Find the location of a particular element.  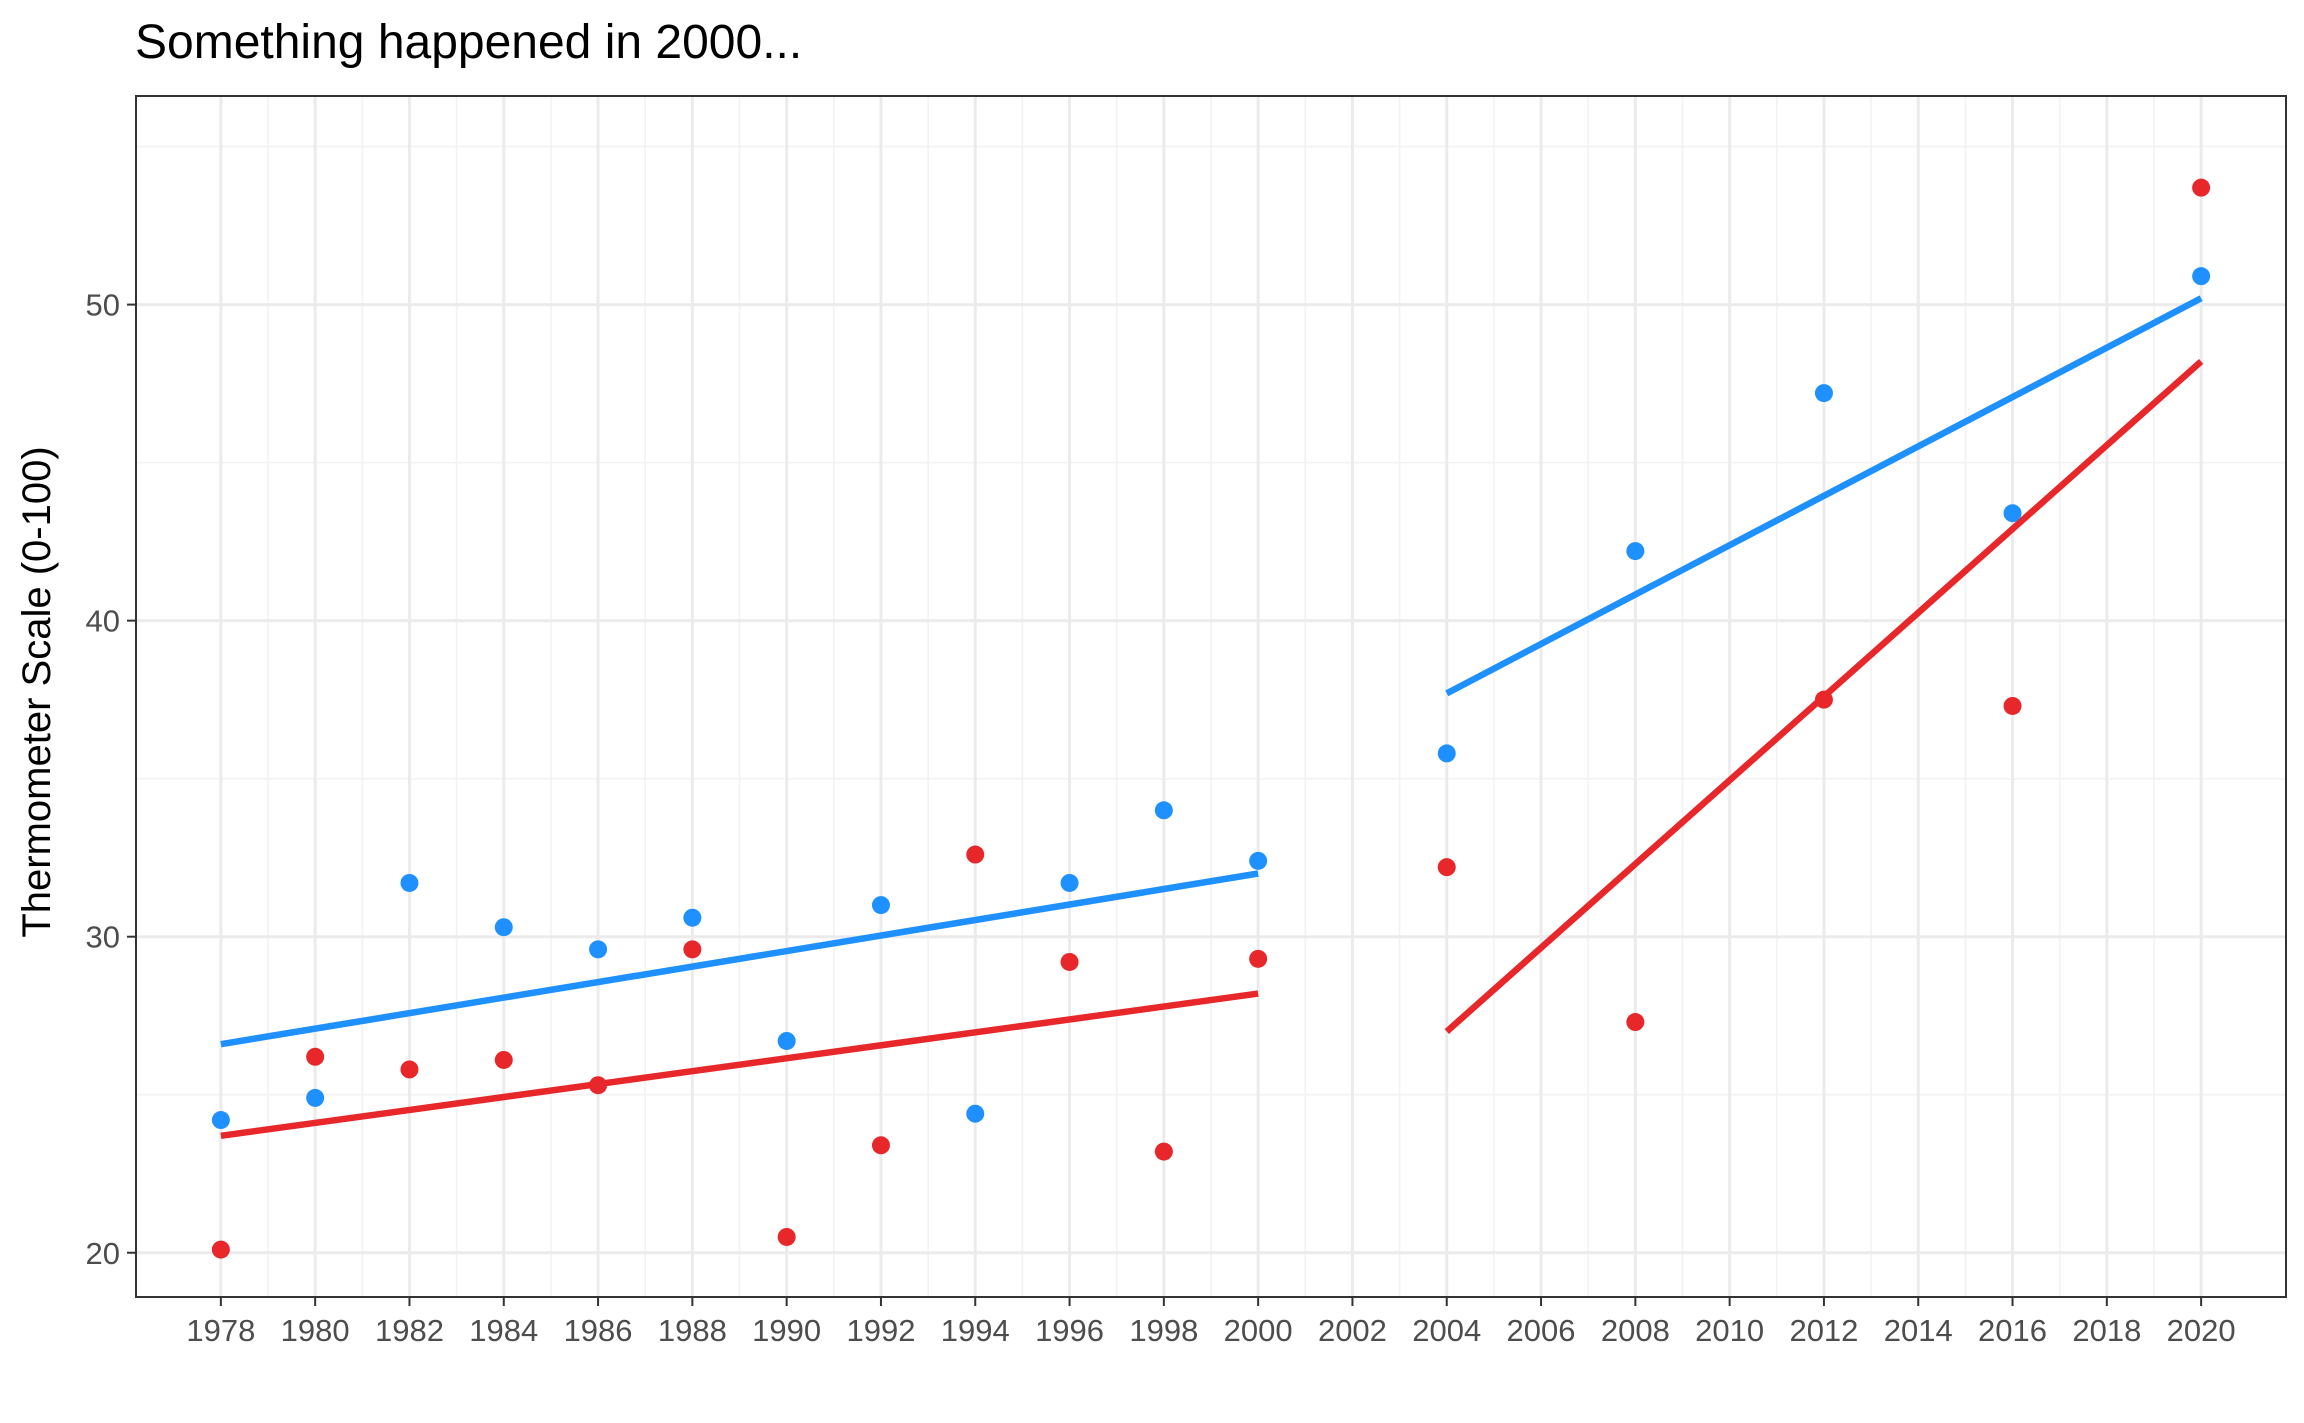

x-tick-label: 2014 is located at coordinates (1918, 1330).